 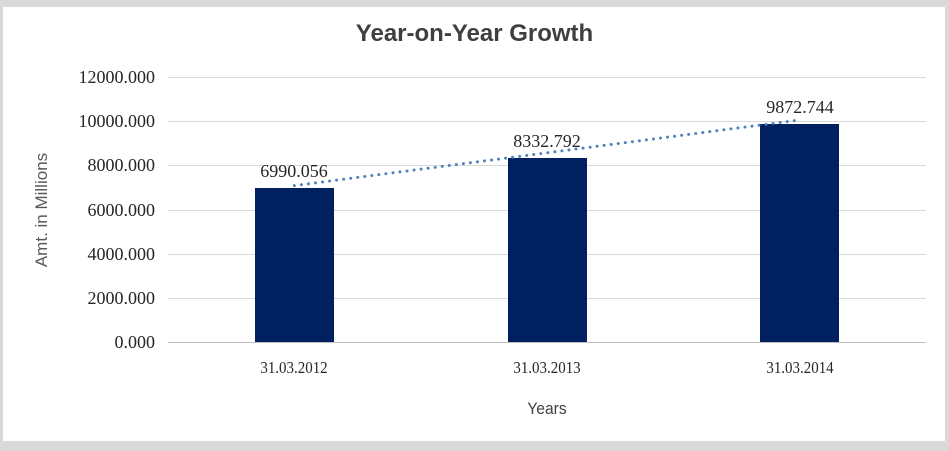 I want to click on y-tick-label: 6000.000, so click(x=121, y=210).